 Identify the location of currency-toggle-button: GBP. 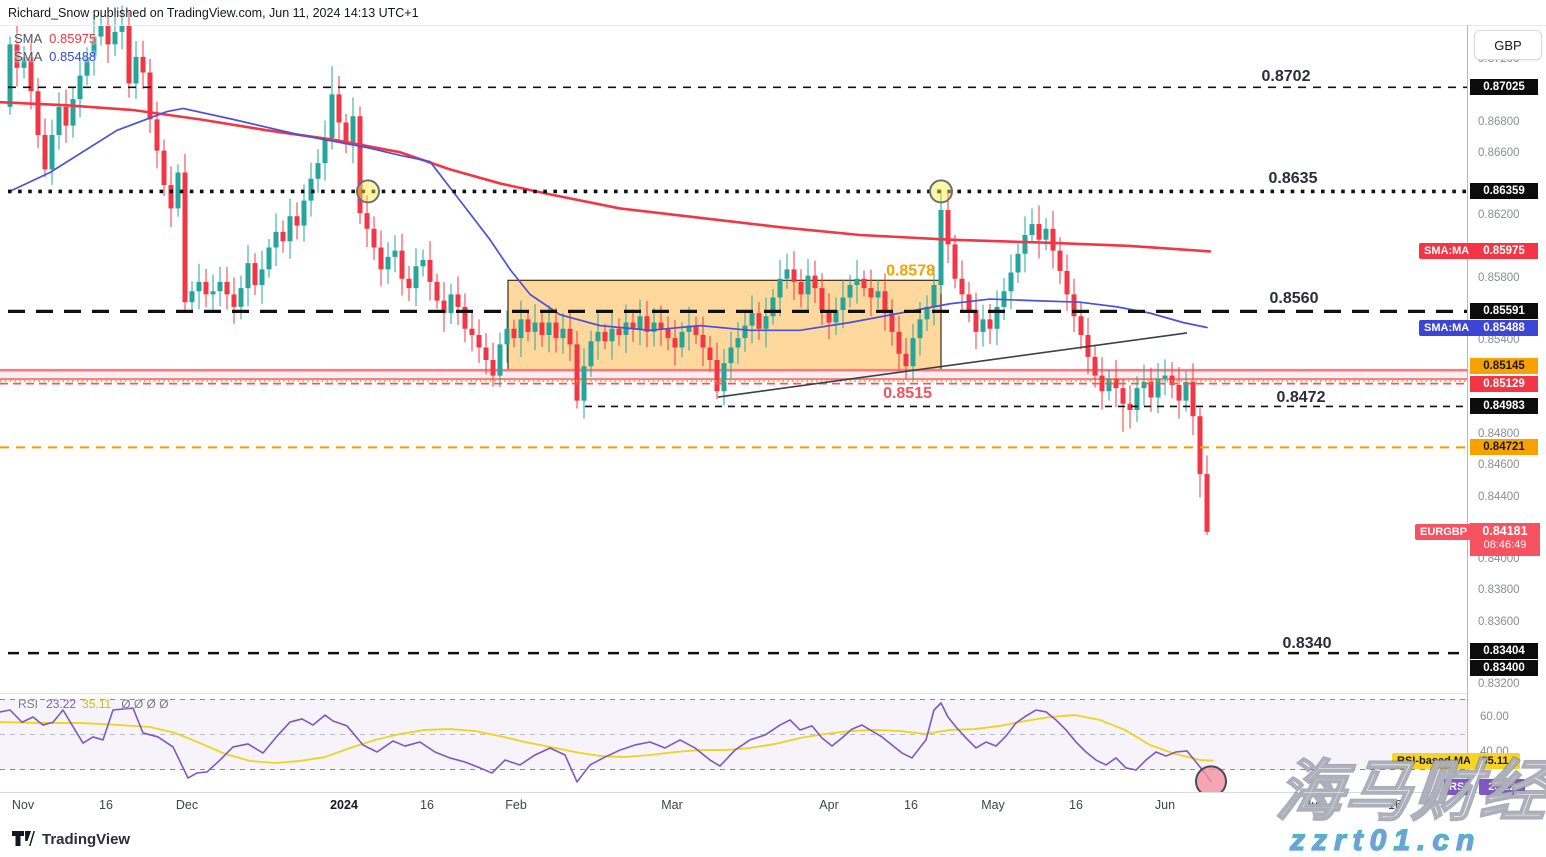
(1508, 45).